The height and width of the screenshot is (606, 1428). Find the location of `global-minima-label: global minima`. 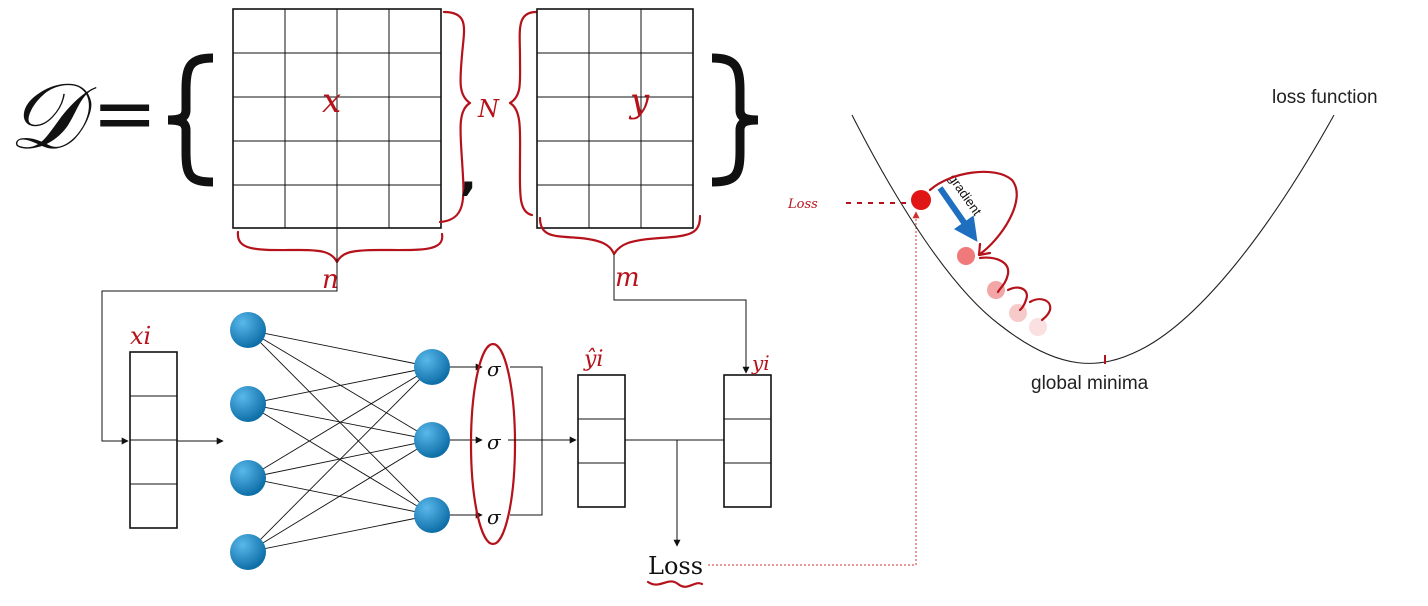

global-minima-label: global minima is located at coordinates (1090, 383).